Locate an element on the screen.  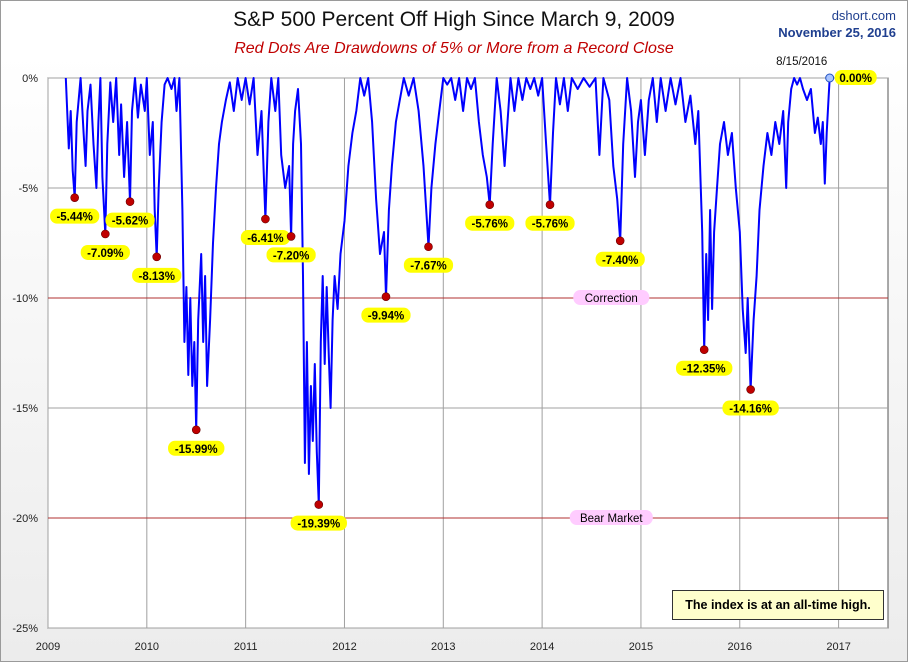
drawdown-label-group: -7.20% is located at coordinates (291, 255).